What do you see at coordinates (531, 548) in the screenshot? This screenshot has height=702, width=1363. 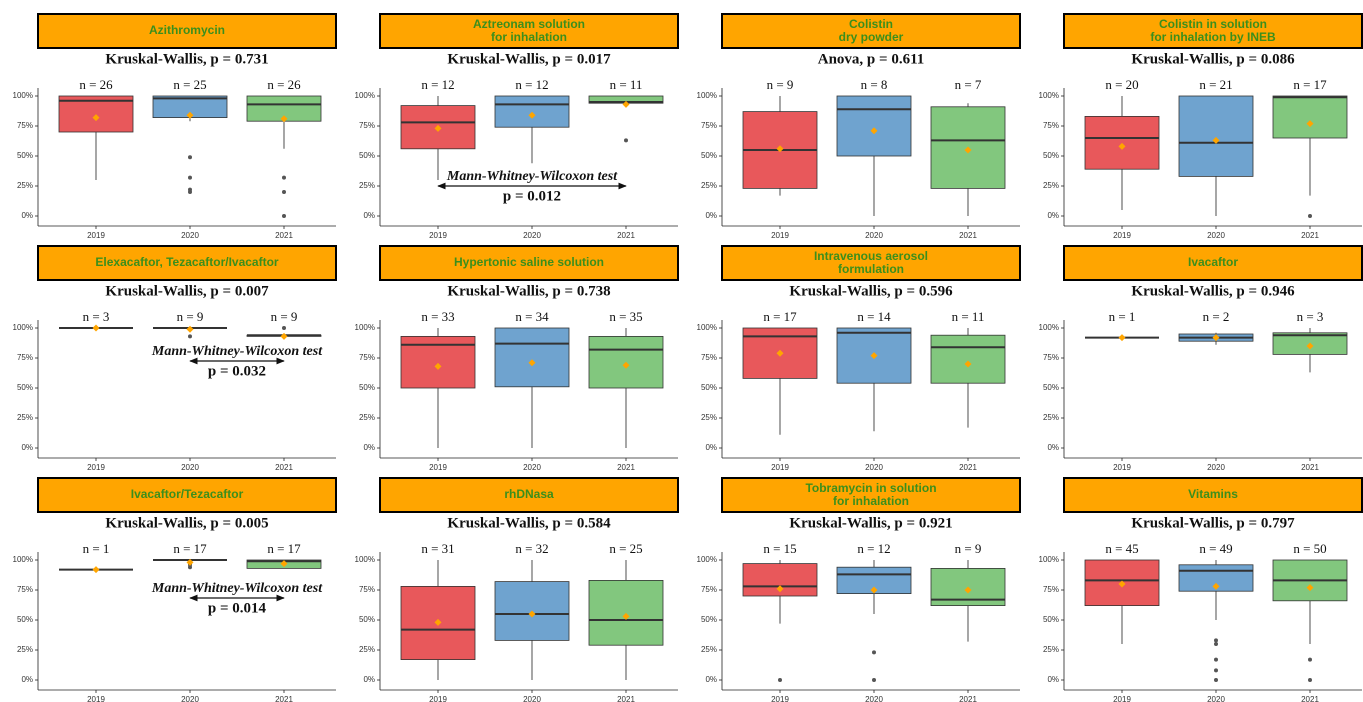 I see `n-label: n = 32` at bounding box center [531, 548].